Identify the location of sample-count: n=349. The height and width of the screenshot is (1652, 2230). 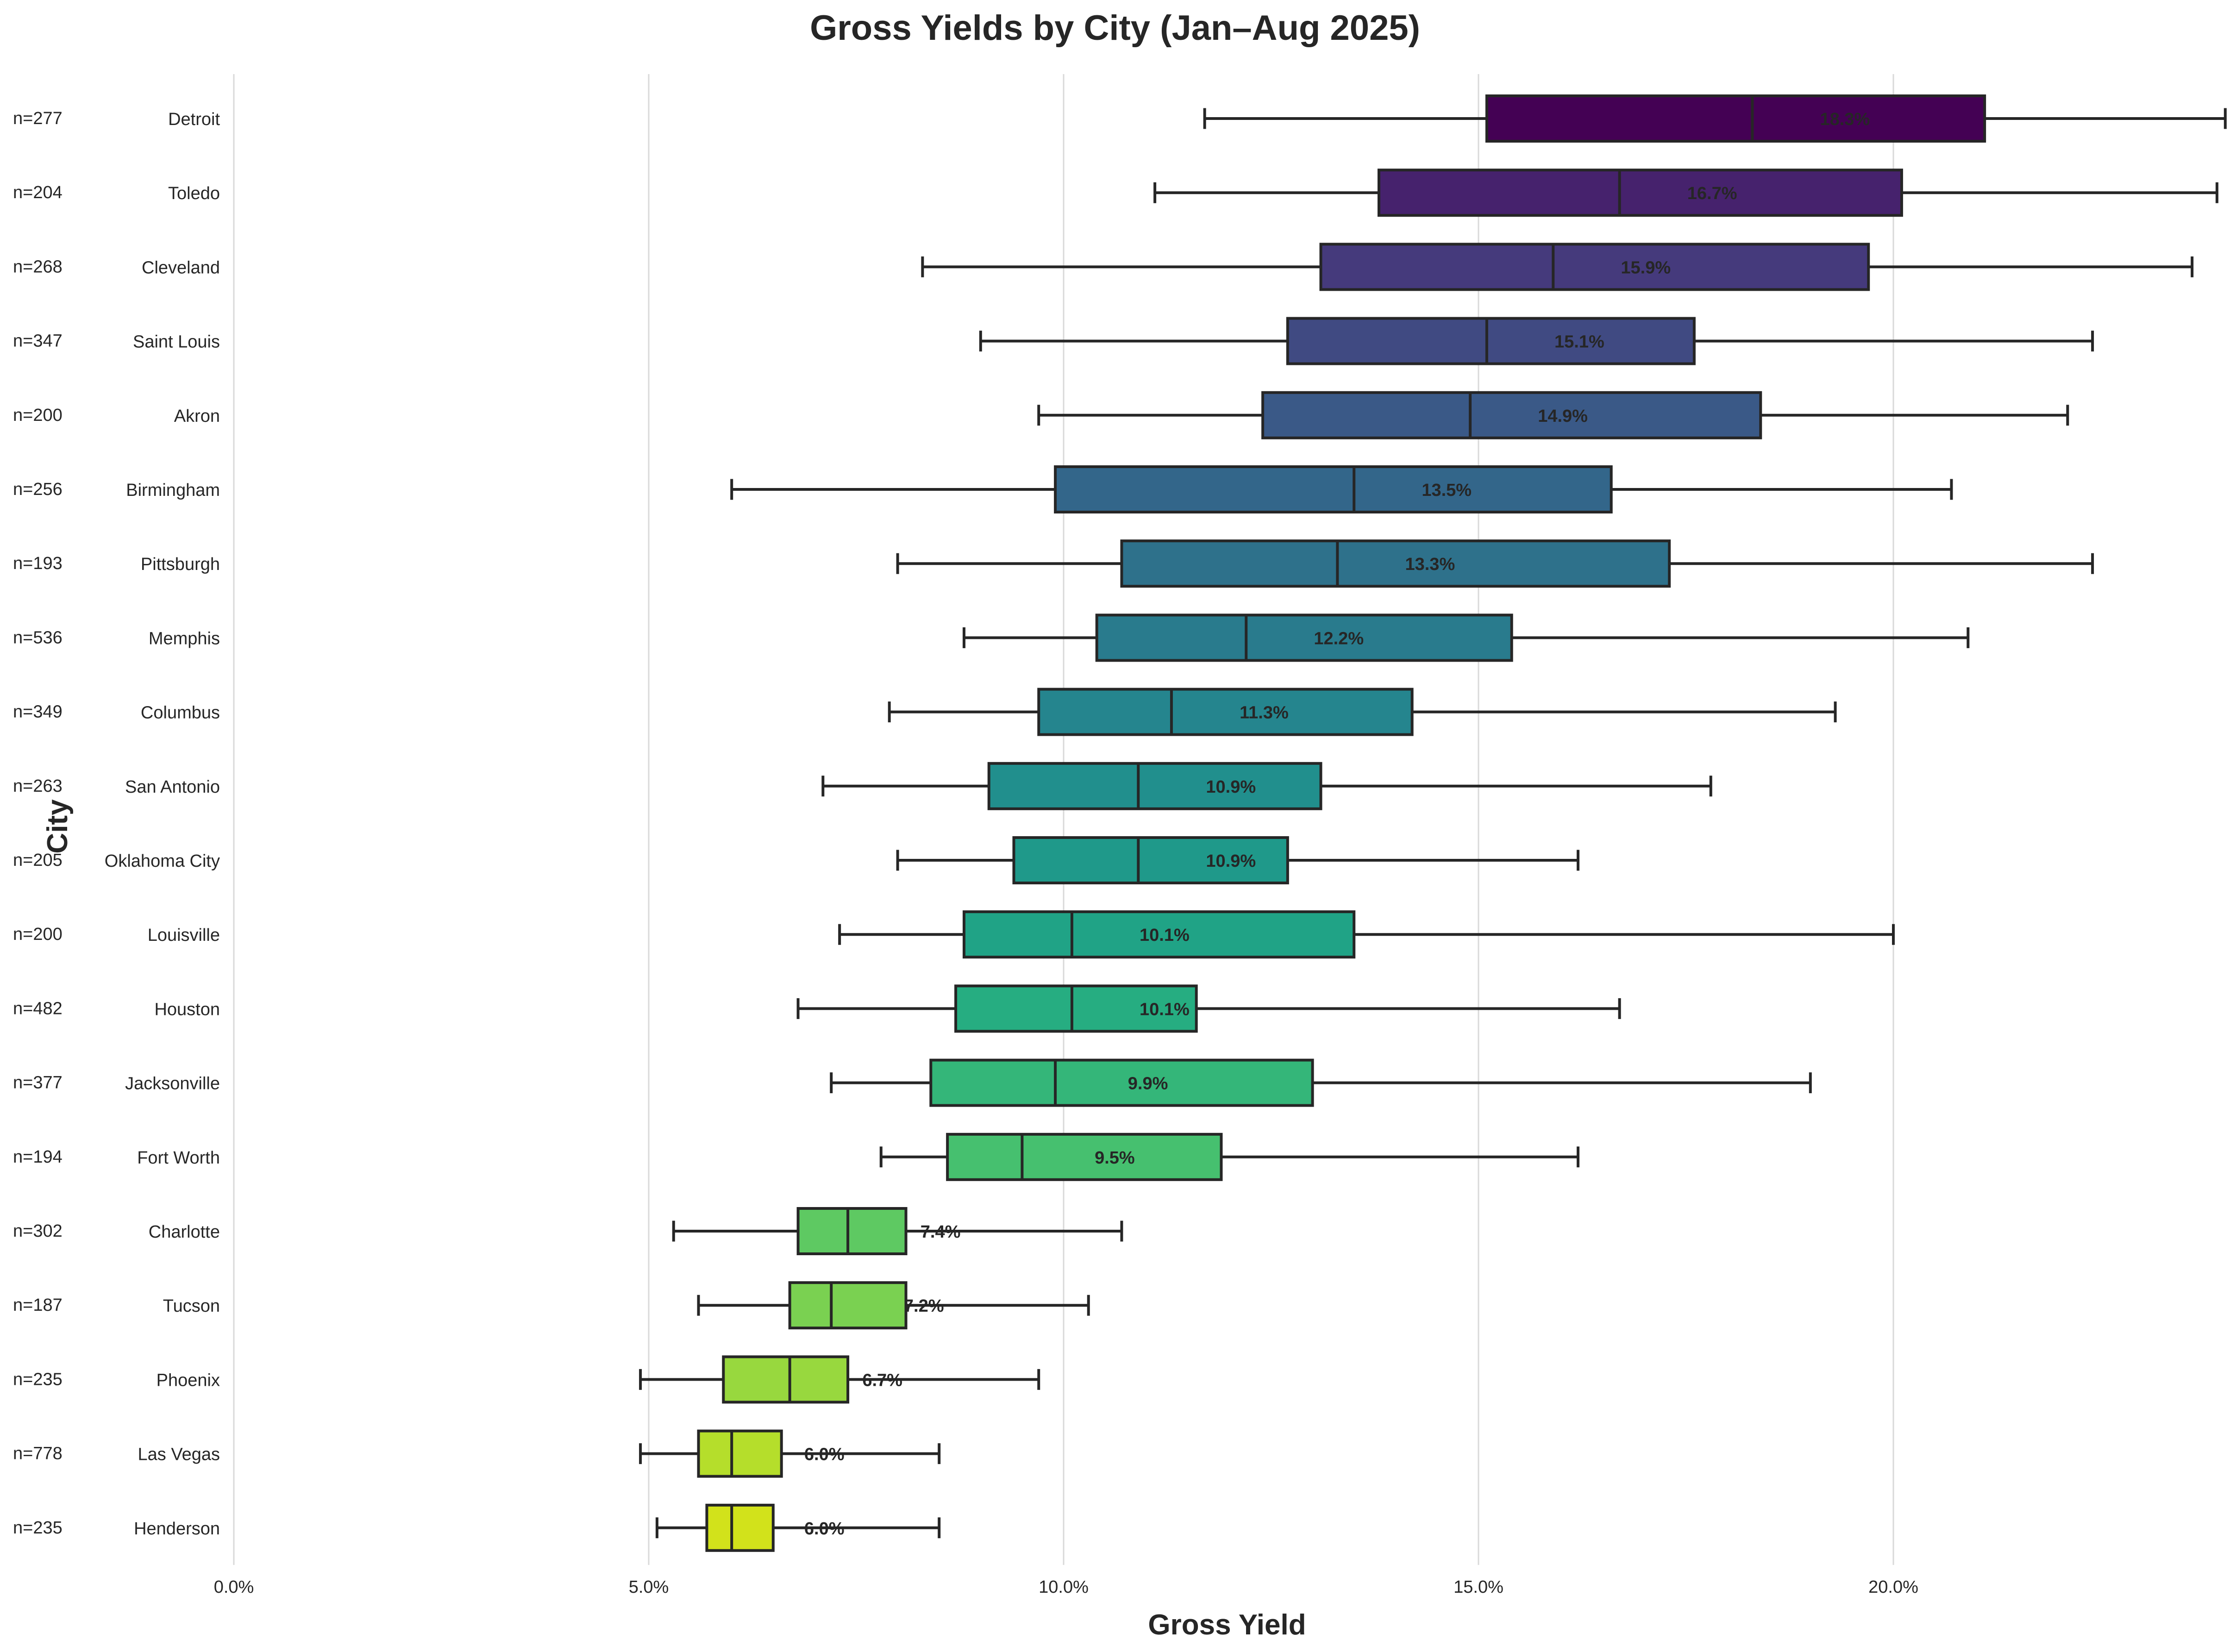
(38, 712).